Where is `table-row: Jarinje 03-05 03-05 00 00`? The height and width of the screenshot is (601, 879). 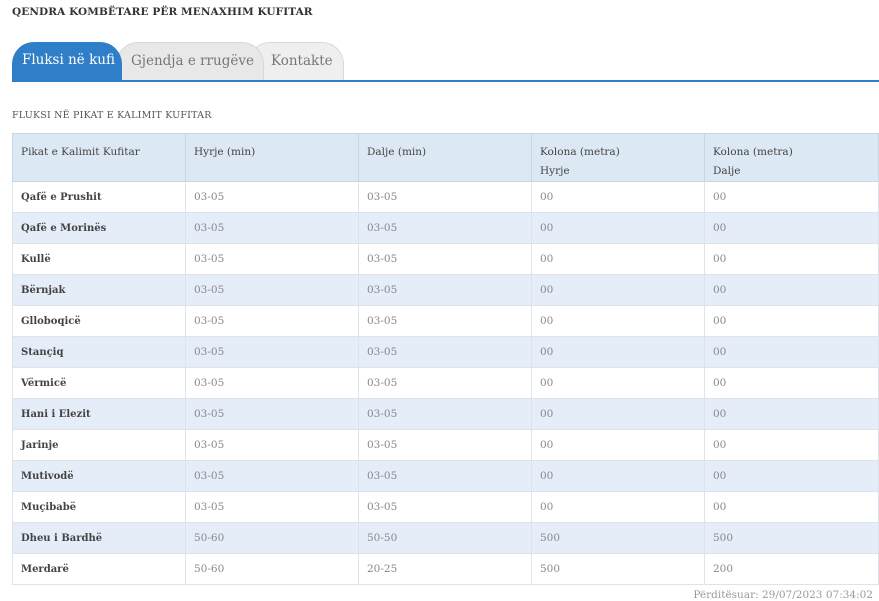 table-row: Jarinje 03-05 03-05 00 00 is located at coordinates (445, 445).